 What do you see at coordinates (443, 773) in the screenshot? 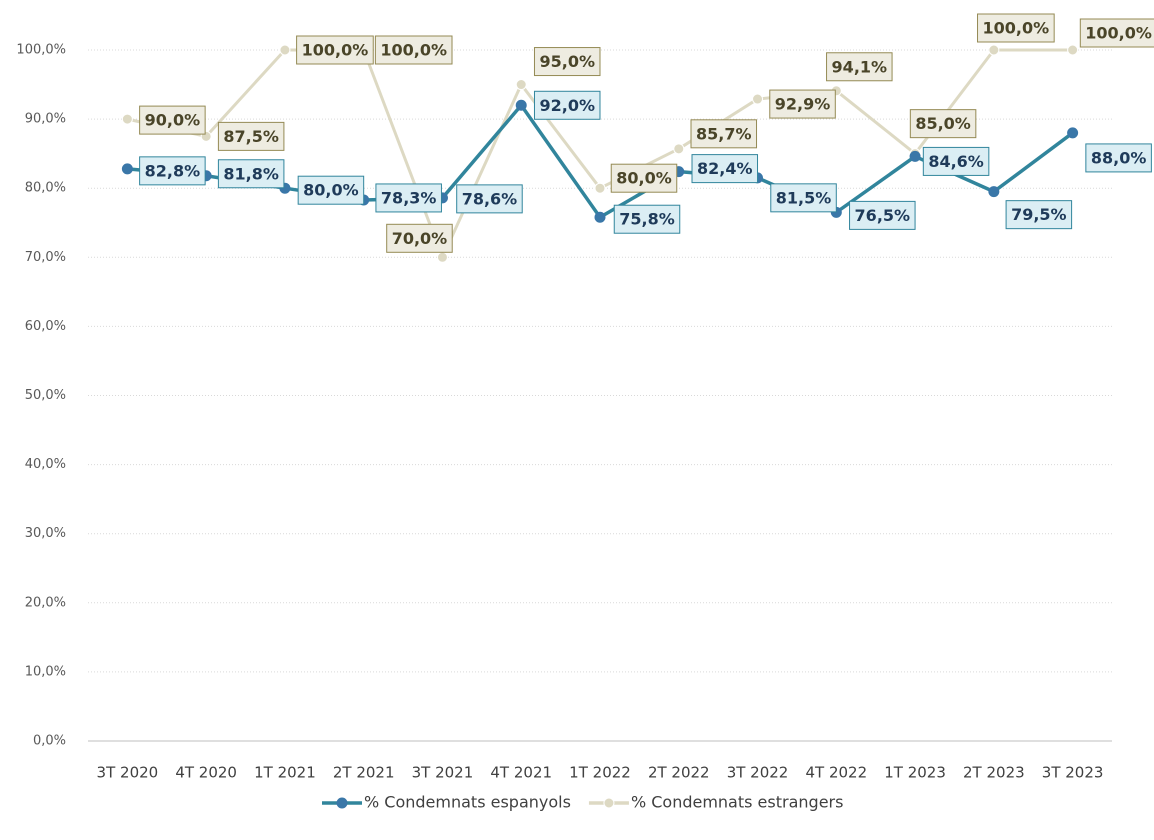
I see `x-tick-label: 3T 2021` at bounding box center [443, 773].